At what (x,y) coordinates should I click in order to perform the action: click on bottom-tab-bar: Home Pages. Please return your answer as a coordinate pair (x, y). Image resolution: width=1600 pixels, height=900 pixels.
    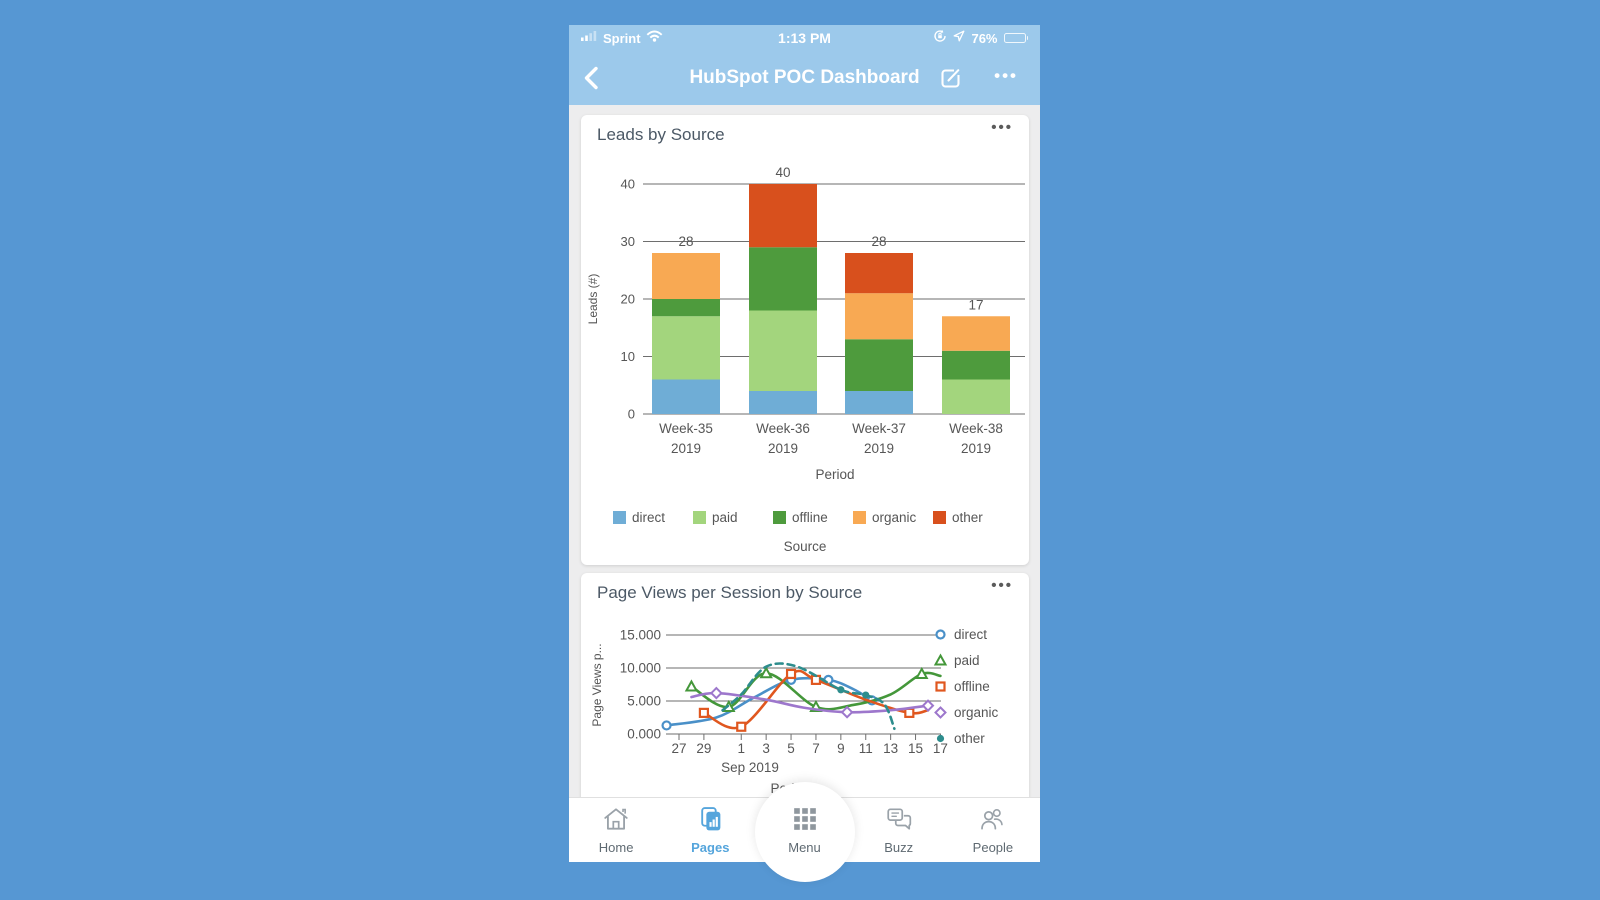
    Looking at the image, I should click on (804, 832).